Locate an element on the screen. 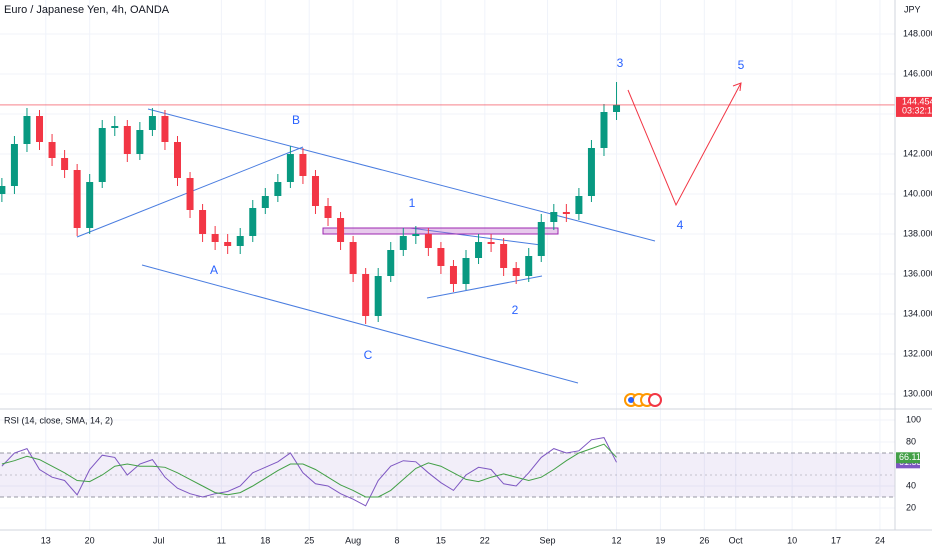 This screenshot has width=932, height=550. value-badge is located at coordinates (908, 458).